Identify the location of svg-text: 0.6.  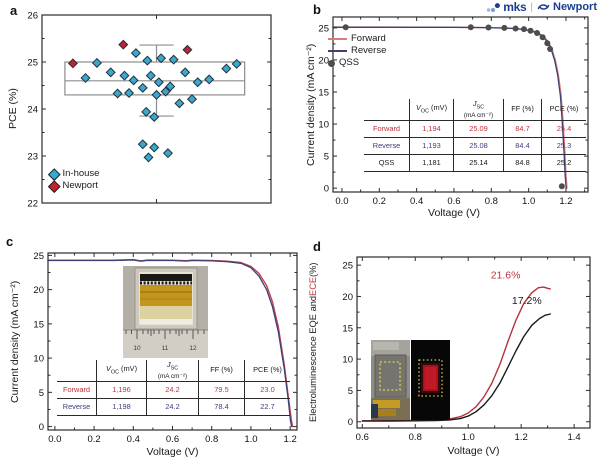
(362, 437).